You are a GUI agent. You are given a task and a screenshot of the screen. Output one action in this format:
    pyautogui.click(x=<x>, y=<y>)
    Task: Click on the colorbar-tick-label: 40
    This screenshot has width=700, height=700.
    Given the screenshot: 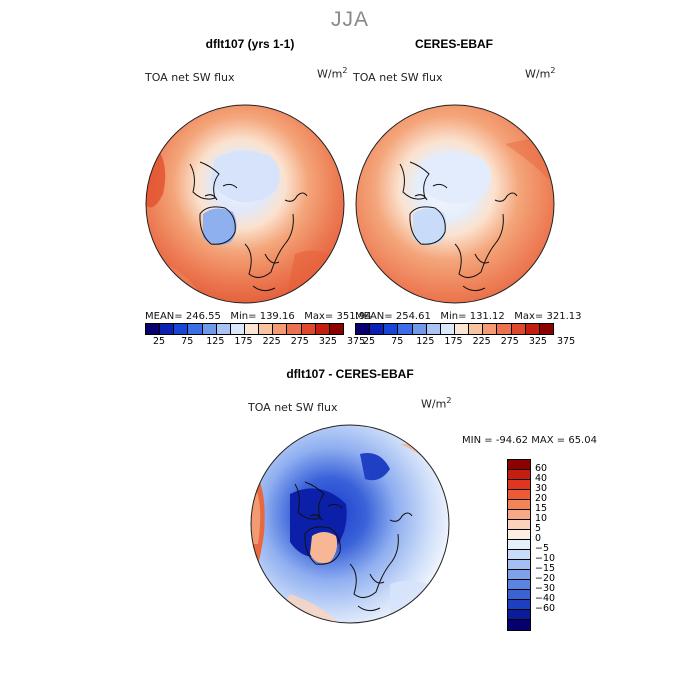 What is the action you would take?
    pyautogui.click(x=541, y=478)
    